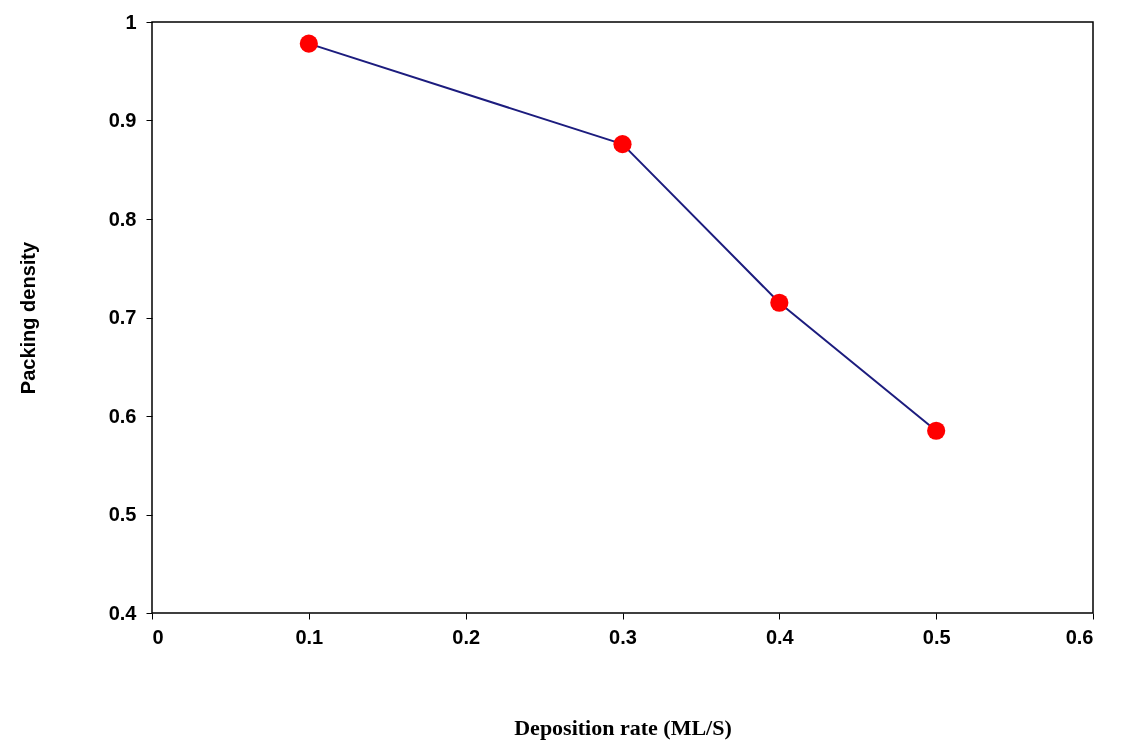  Describe the element at coordinates (27, 317) in the screenshot. I see `y-axis-title: Packing density` at that location.